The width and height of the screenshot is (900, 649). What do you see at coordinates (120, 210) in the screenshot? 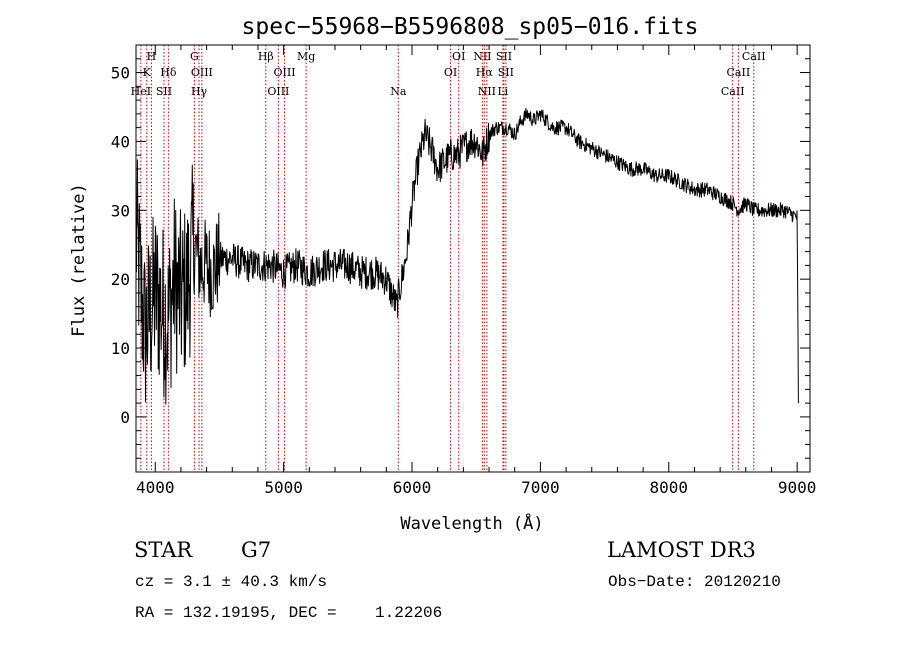
I see `y-tick-label: 30` at bounding box center [120, 210].